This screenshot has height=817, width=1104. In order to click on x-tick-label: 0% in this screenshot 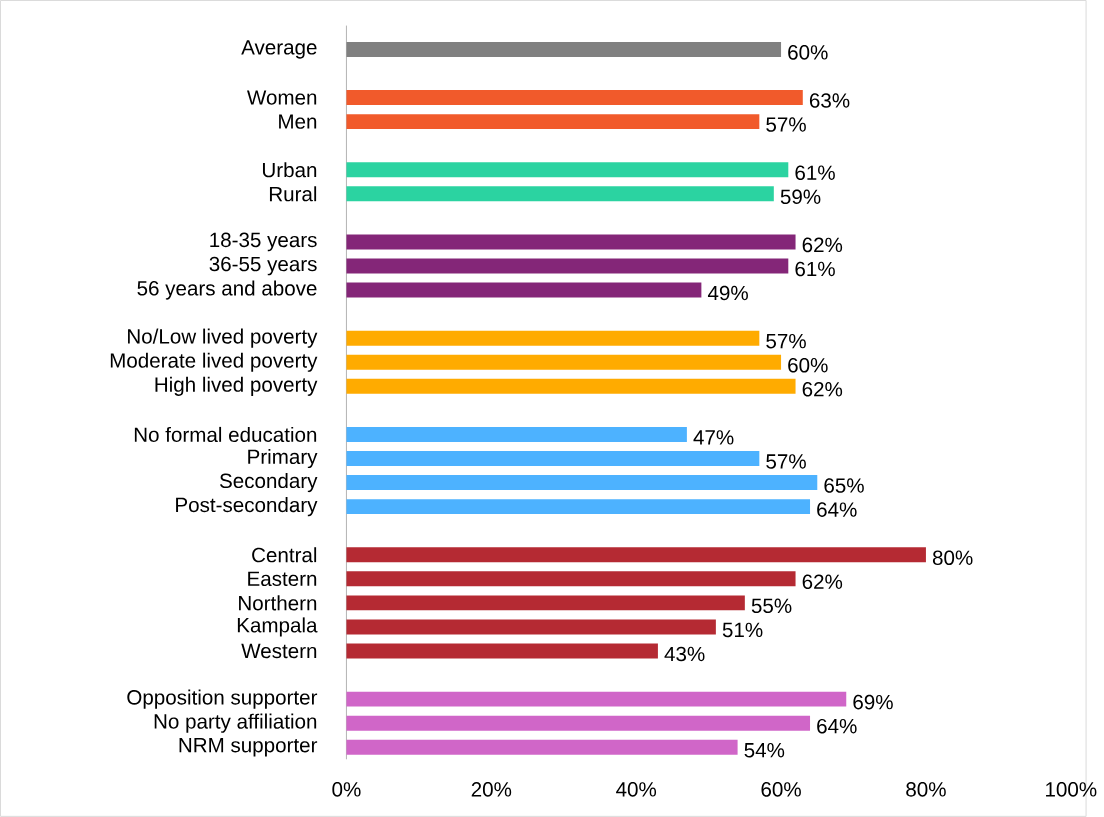, I will do `click(346, 789)`.